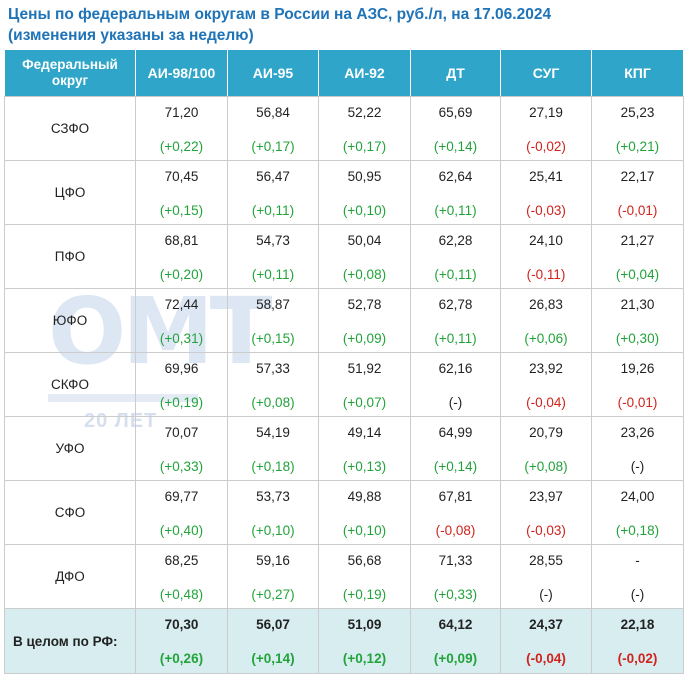  I want to click on region-cell: УФО, so click(70, 448).